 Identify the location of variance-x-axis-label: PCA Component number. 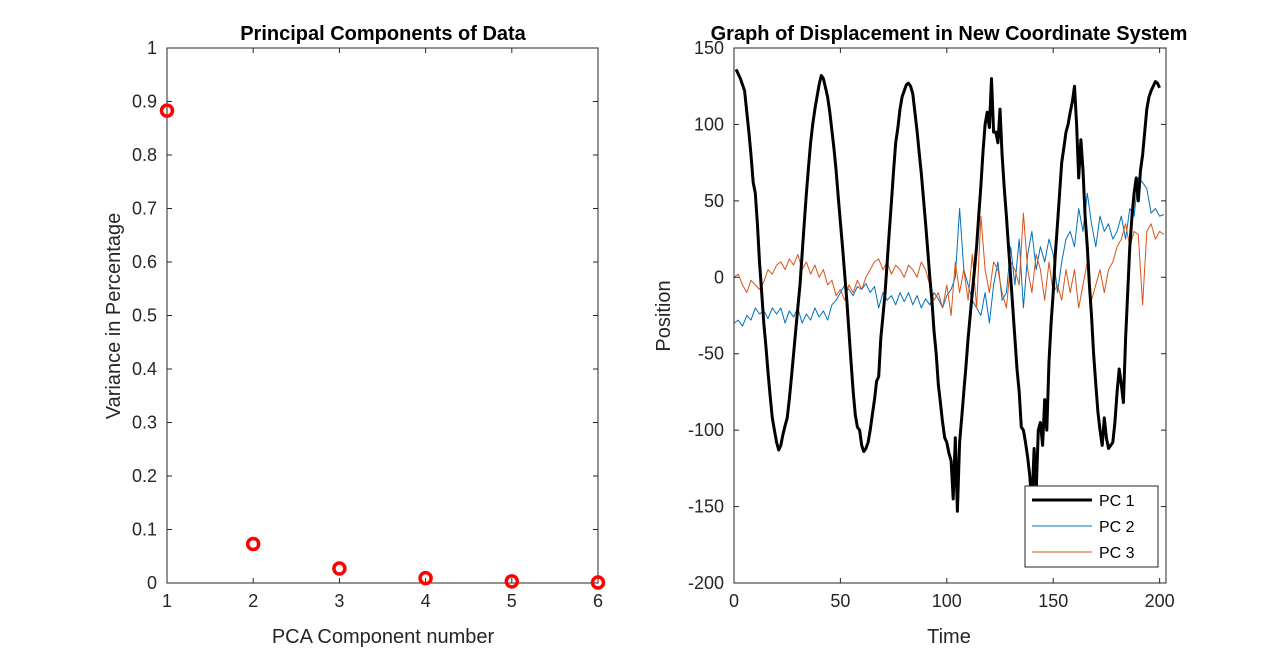
(383, 637).